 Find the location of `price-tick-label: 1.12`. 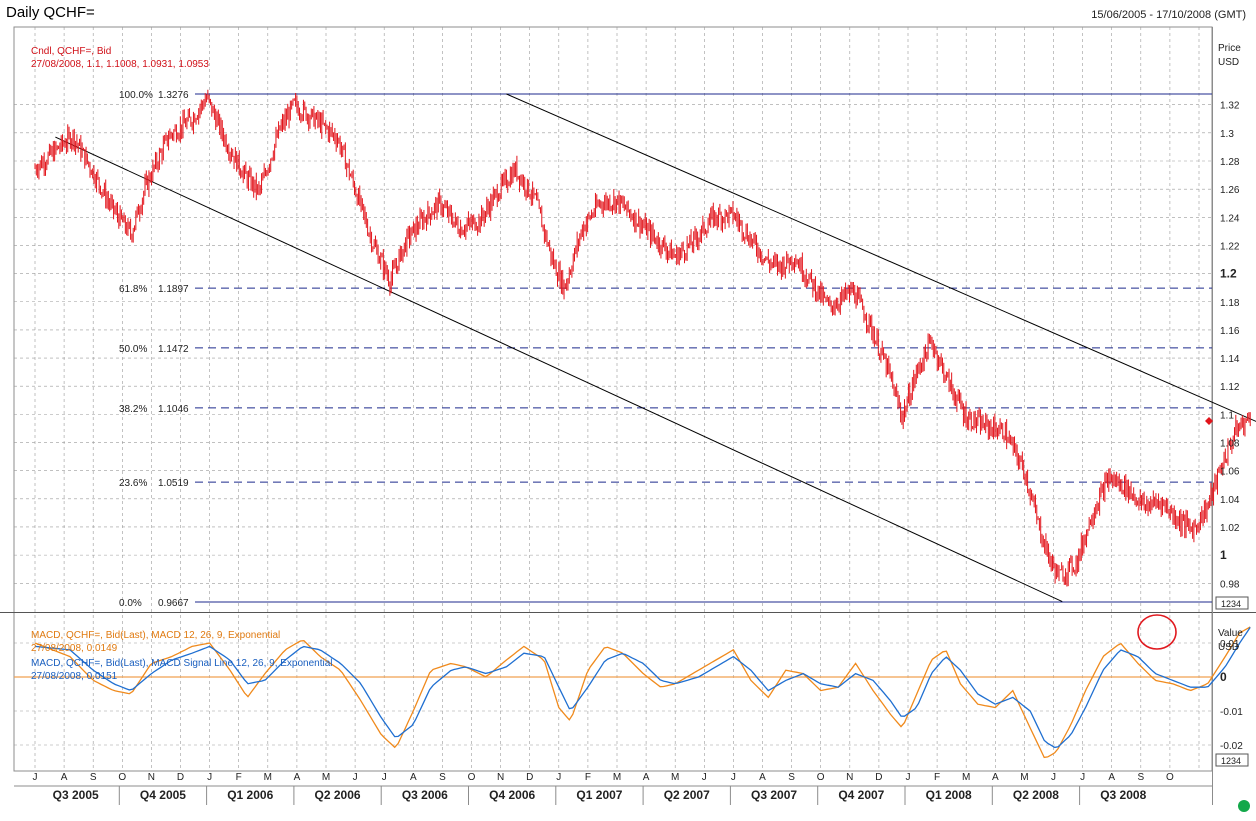

price-tick-label: 1.12 is located at coordinates (1230, 387).